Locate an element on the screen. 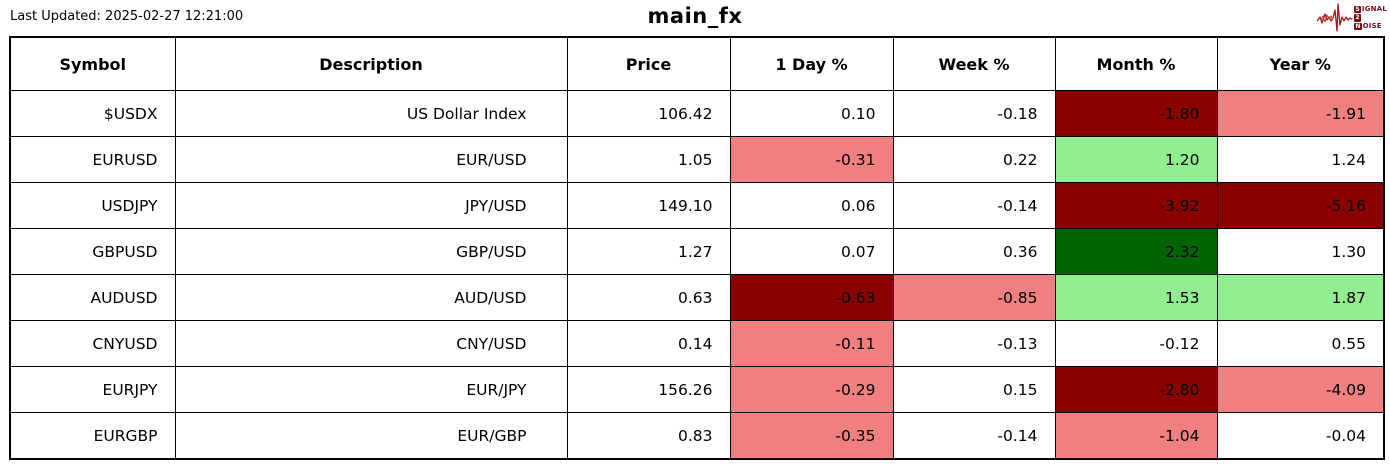  day-pct-cell: -0.31 is located at coordinates (811, 159).